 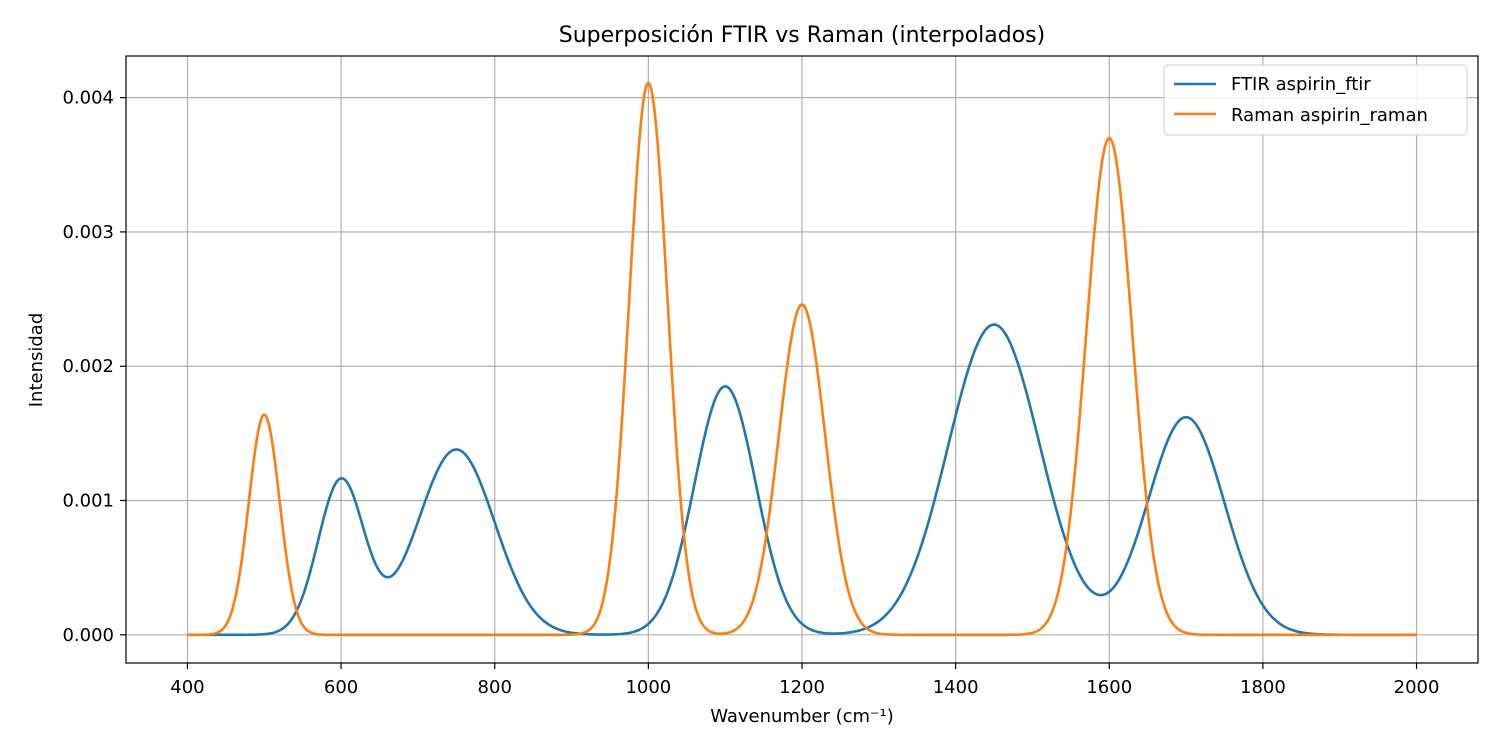 What do you see at coordinates (88, 98) in the screenshot?
I see `y-tick-label: 0.004` at bounding box center [88, 98].